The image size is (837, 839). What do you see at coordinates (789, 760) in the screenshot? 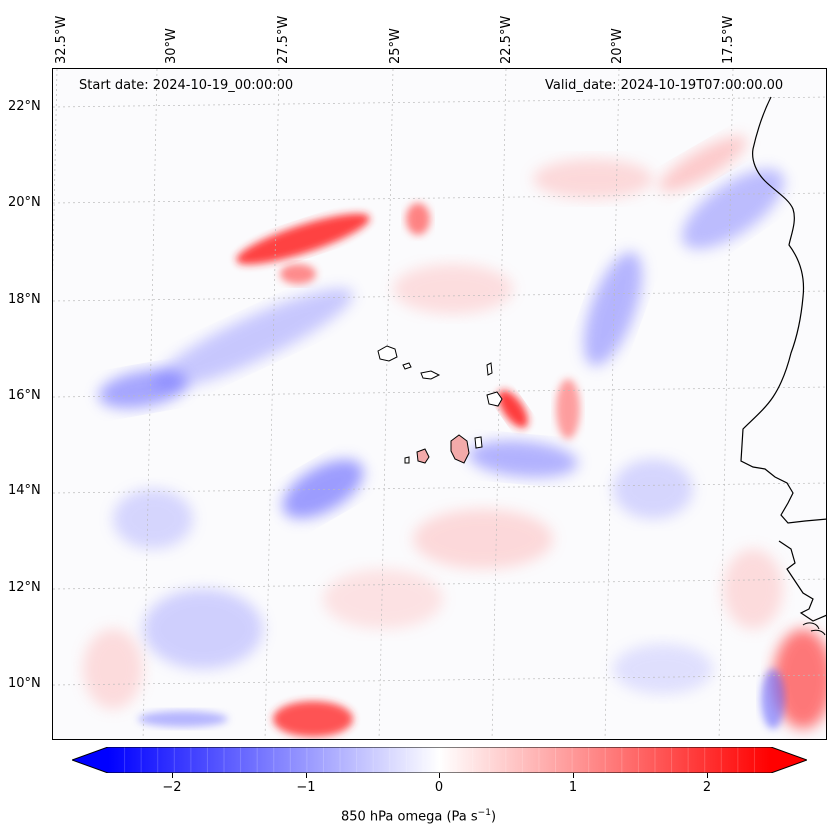
I see `colorbar-high-extend` at bounding box center [789, 760].